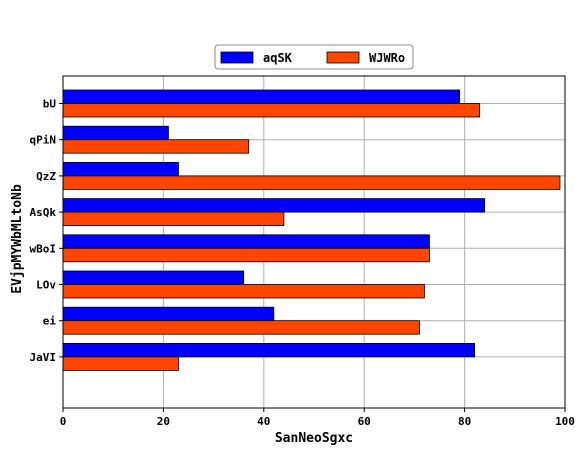 This screenshot has height=455, width=585. I want to click on y-tick-label: ei, so click(50, 321).